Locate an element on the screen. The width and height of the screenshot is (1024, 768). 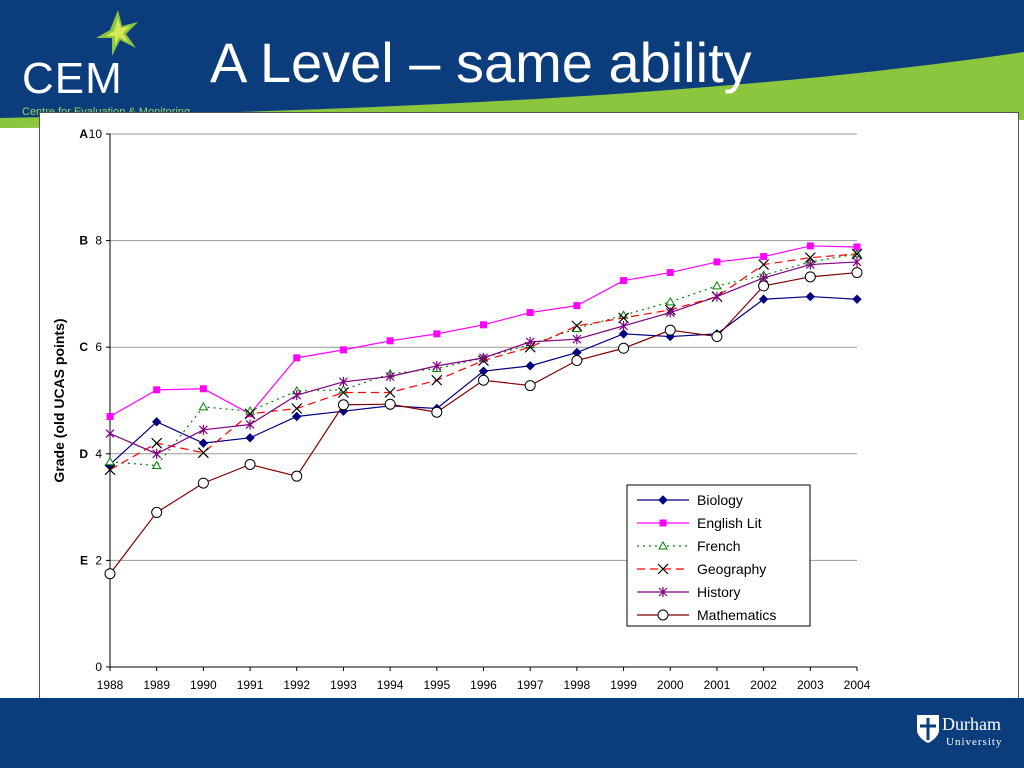
x-tick-label: 1989 is located at coordinates (156, 685).